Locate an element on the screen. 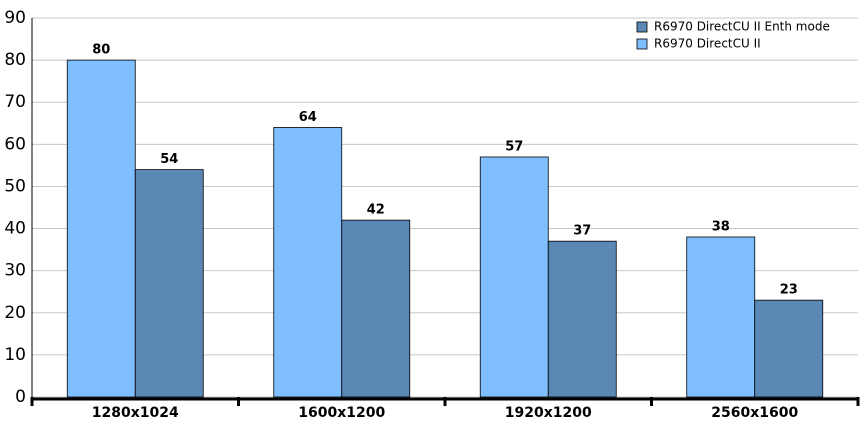 The image size is (866, 430). y-tick-label: 80 is located at coordinates (15, 60).